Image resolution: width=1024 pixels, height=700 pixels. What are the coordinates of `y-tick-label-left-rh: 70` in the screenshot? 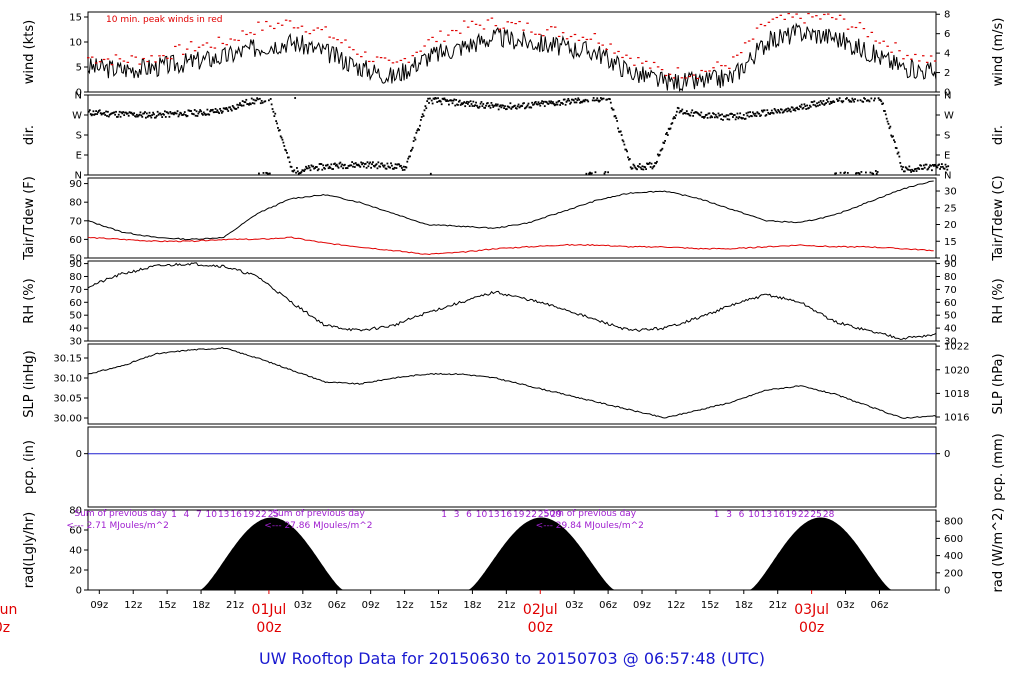 It's located at (75, 290).